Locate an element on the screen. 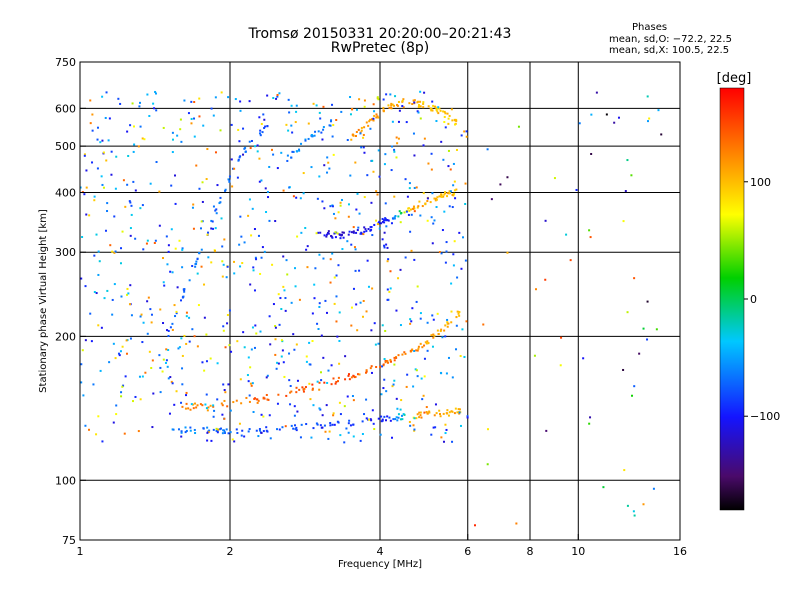 The height and width of the screenshot is (600, 800). y-tick-label: 400 is located at coordinates (65, 192).